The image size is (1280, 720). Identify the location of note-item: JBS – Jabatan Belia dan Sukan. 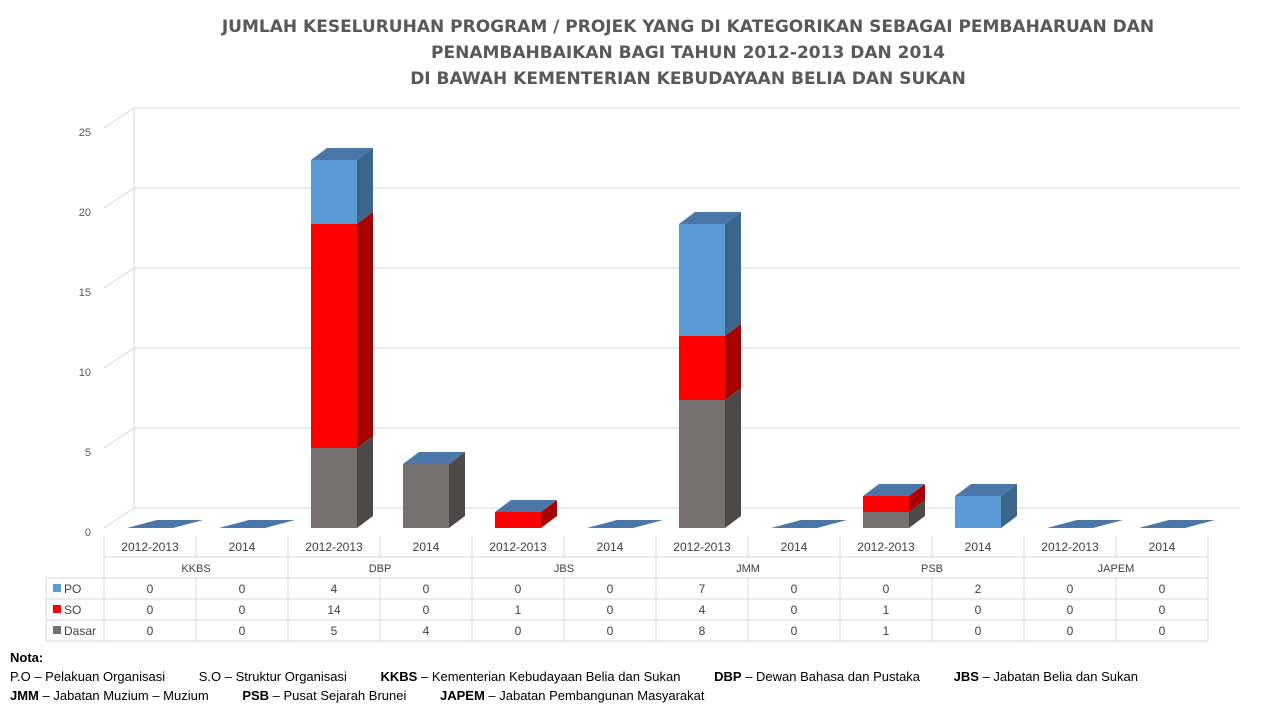
(1046, 676).